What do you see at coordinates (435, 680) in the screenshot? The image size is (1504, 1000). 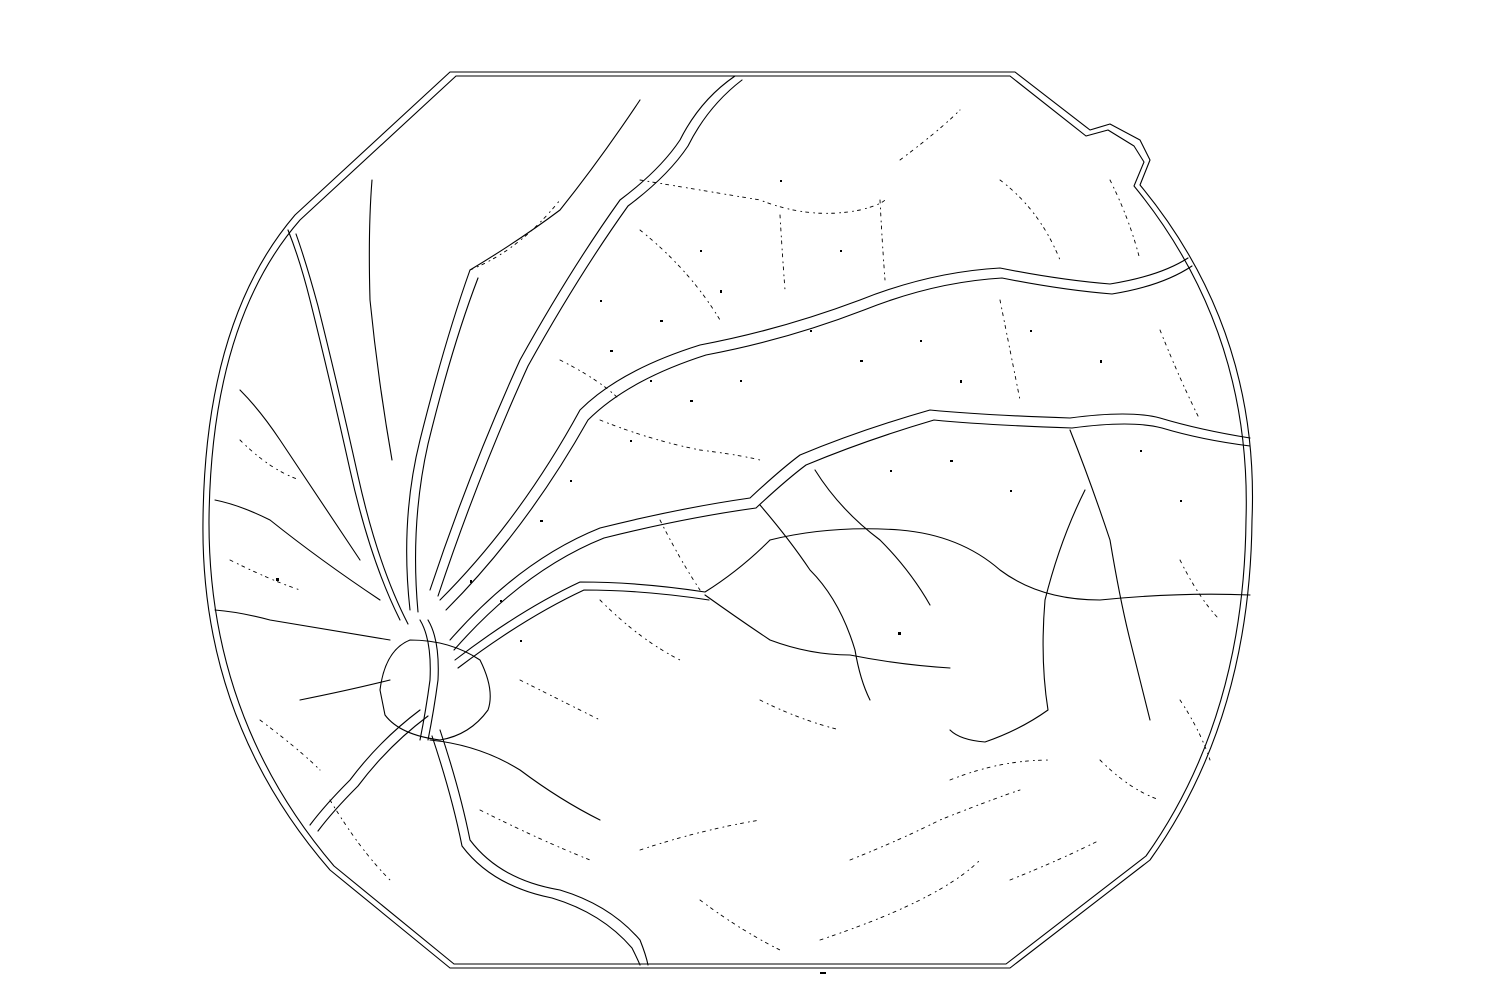 I see `optic-disc` at bounding box center [435, 680].